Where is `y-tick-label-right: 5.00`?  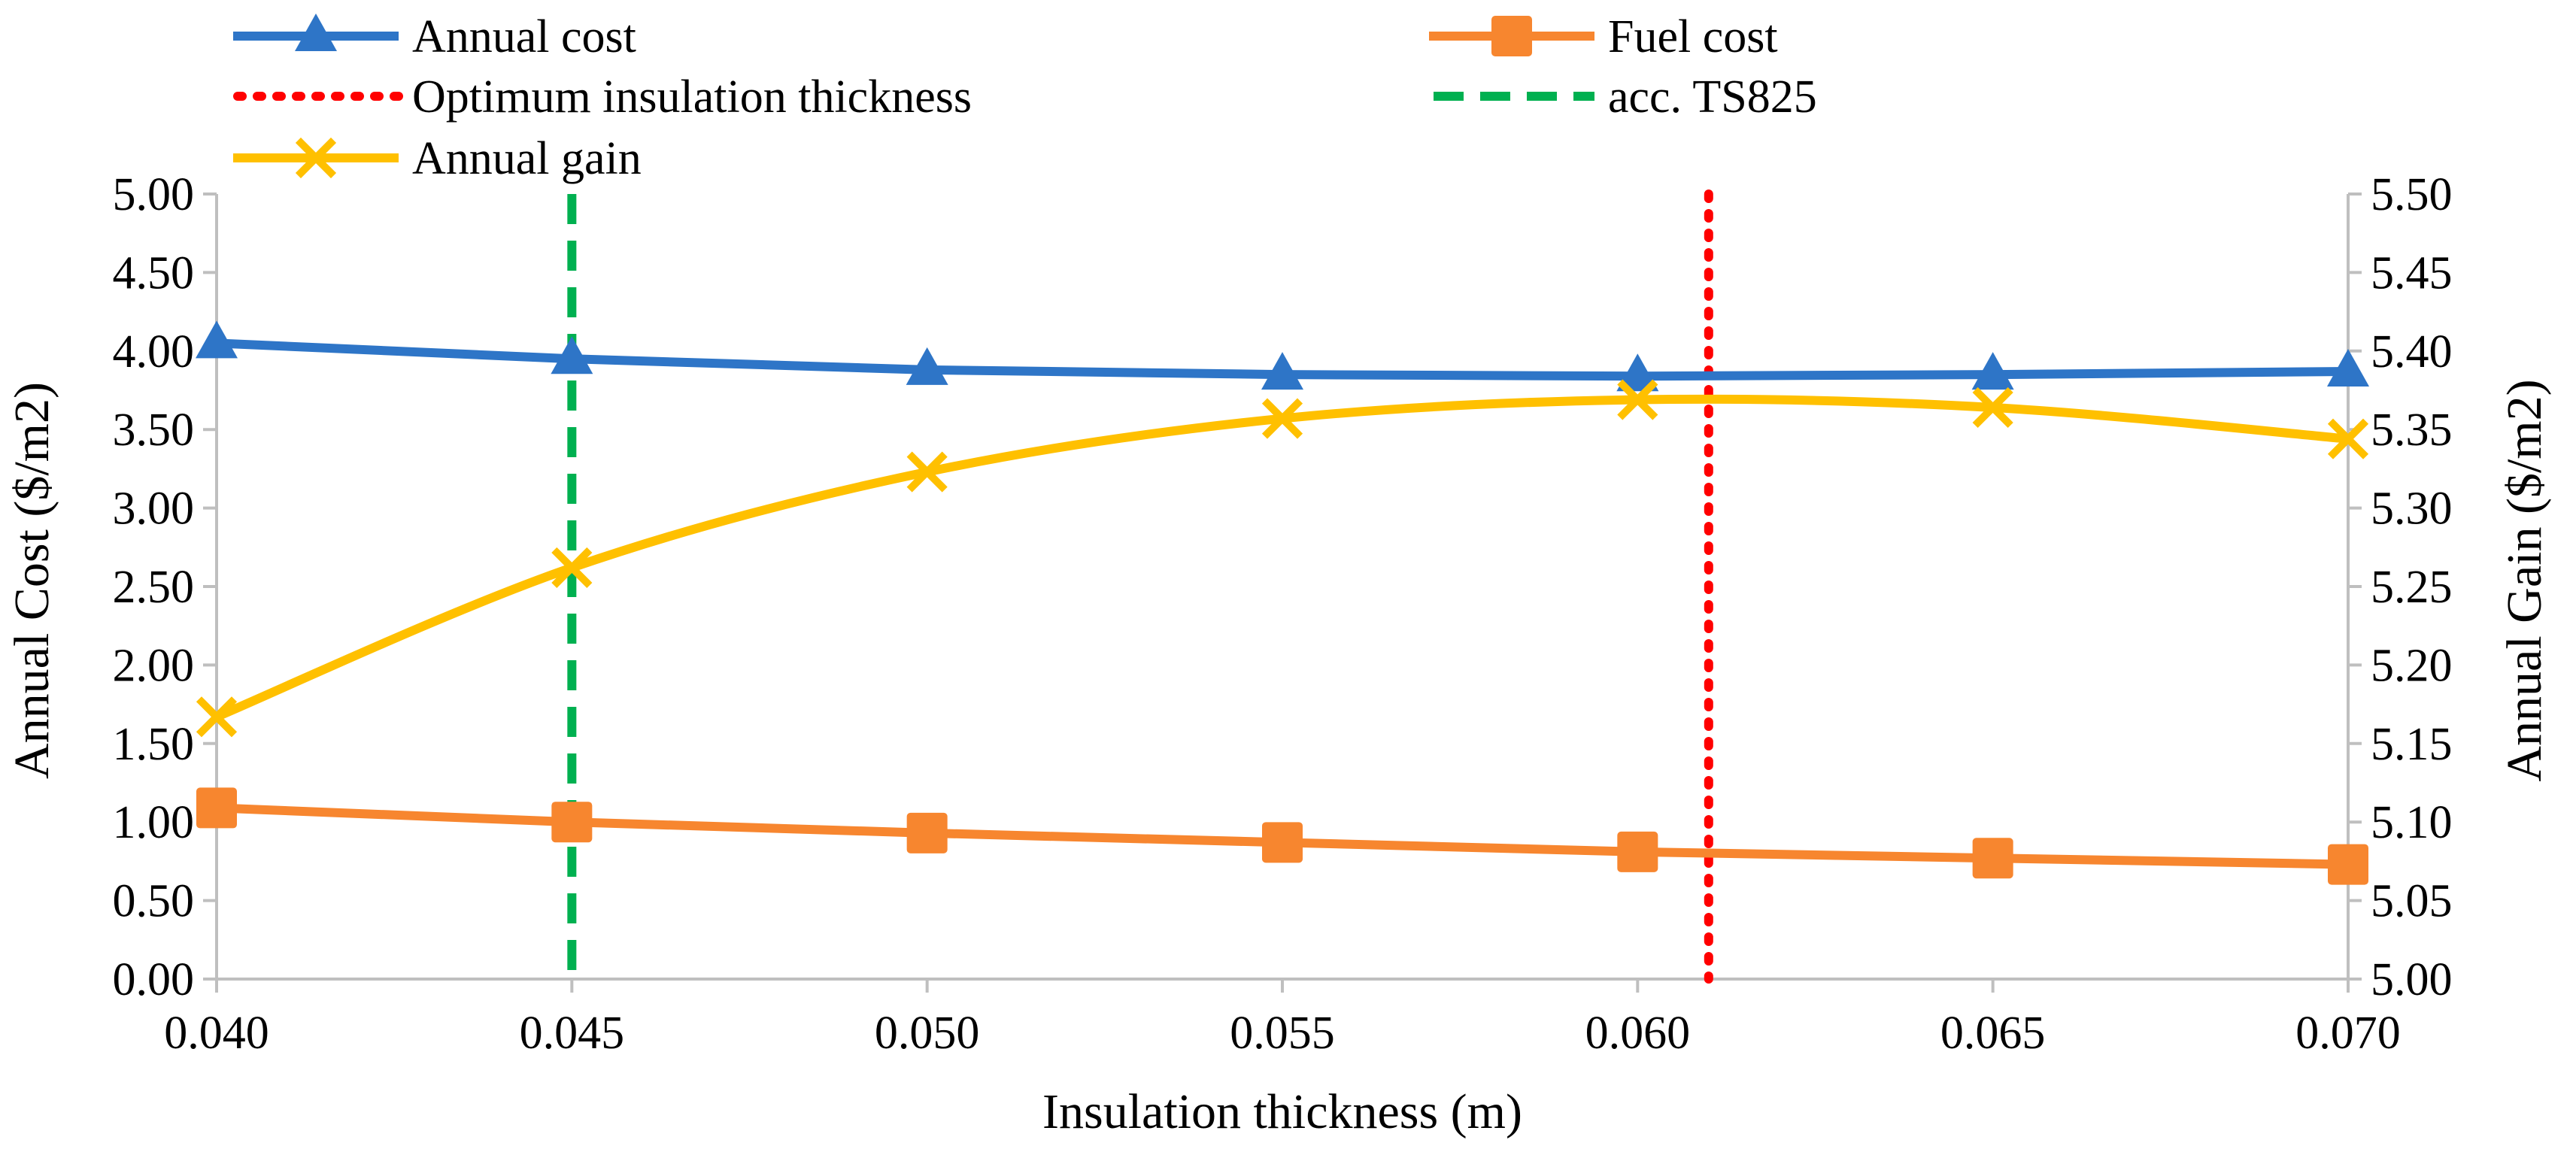
y-tick-label-right: 5.00 is located at coordinates (2412, 980).